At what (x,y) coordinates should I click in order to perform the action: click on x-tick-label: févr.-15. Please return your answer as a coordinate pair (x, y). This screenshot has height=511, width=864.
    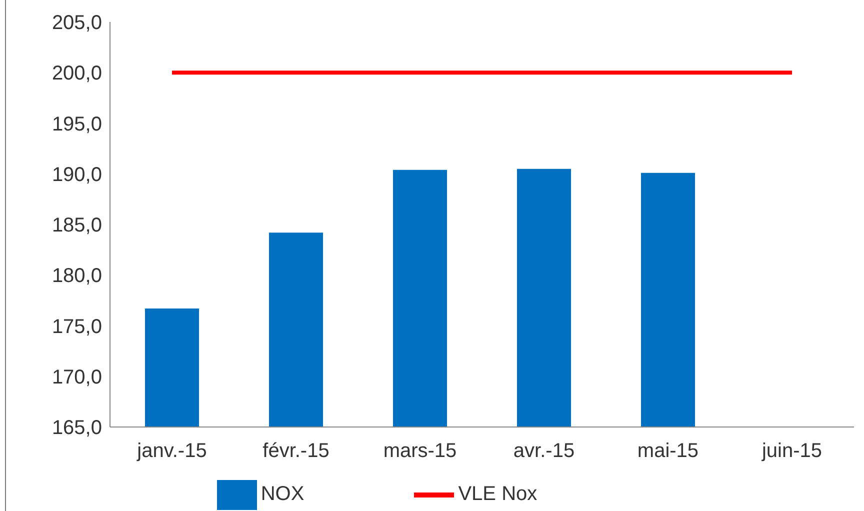
    Looking at the image, I should click on (296, 451).